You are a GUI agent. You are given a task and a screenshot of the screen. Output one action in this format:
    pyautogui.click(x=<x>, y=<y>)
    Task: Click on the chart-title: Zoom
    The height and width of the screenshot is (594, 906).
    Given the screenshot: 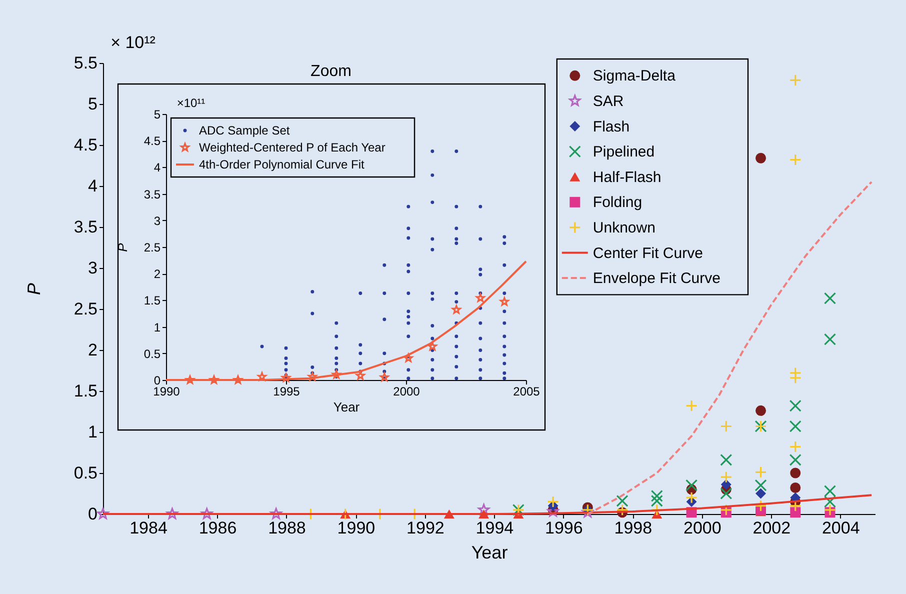 What is the action you would take?
    pyautogui.click(x=331, y=71)
    